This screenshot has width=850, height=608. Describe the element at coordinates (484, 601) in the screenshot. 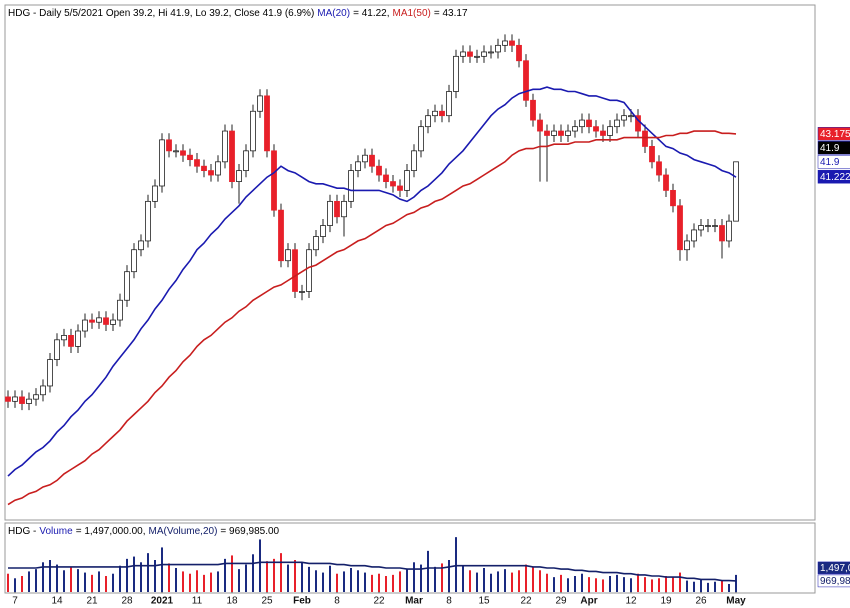

I see `x-tick-label: 15` at that location.